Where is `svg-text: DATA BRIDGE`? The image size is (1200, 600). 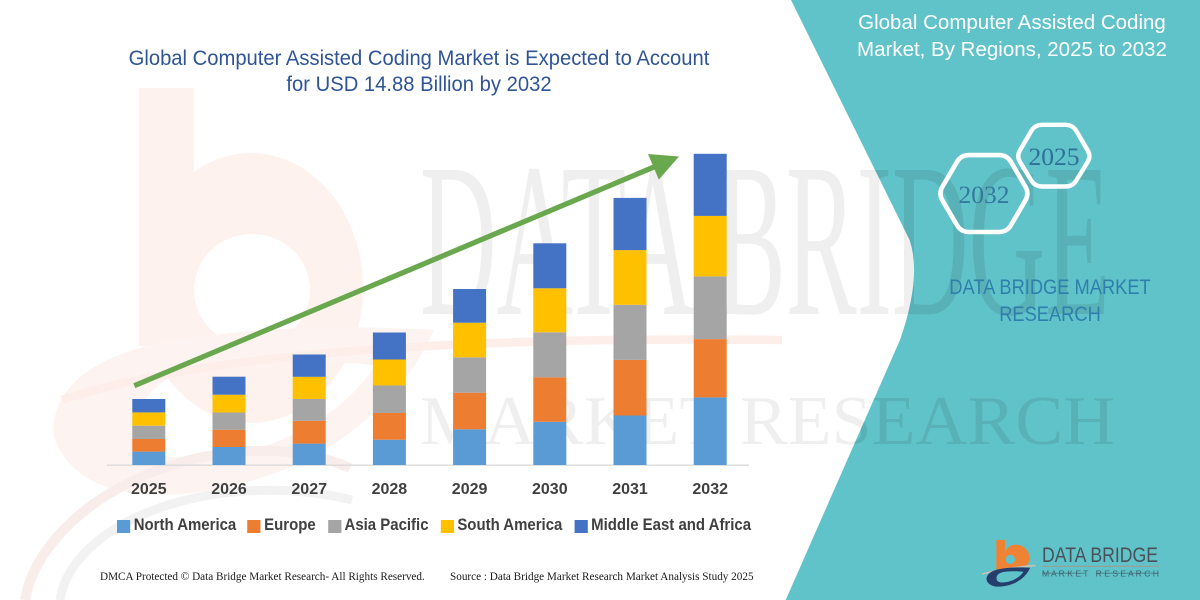
svg-text: DATA BRIDGE is located at coordinates (1100, 555).